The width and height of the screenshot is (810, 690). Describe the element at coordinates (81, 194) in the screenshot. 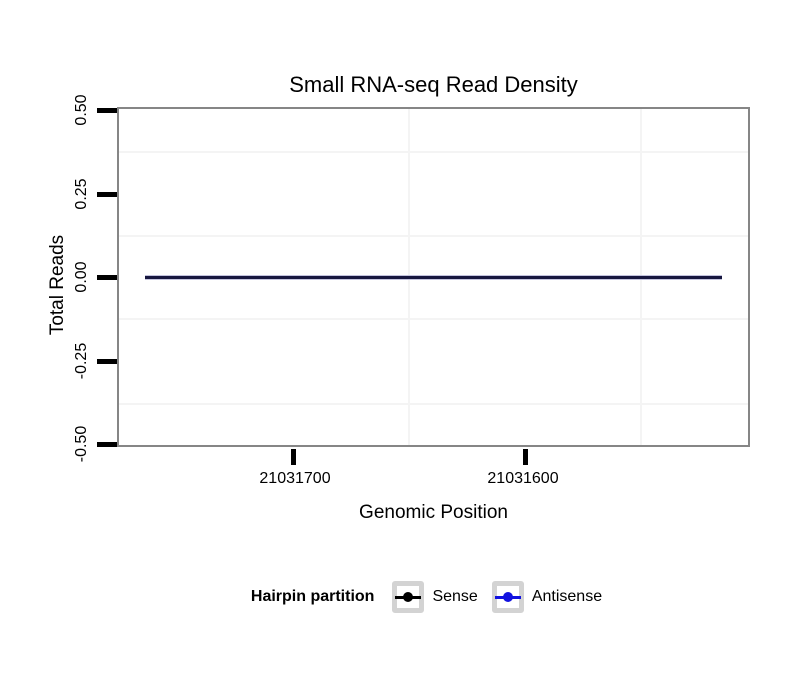

I see `y-tick-label: 0.25` at that location.